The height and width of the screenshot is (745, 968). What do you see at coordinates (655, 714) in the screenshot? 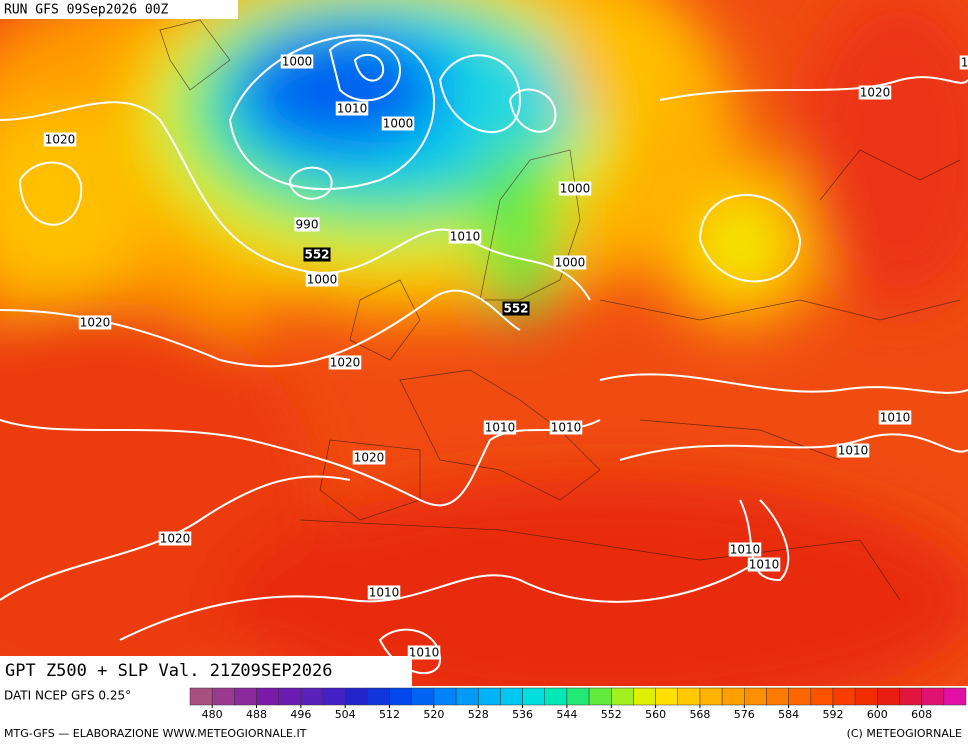
I see `colorbar-label: 560` at bounding box center [655, 714].